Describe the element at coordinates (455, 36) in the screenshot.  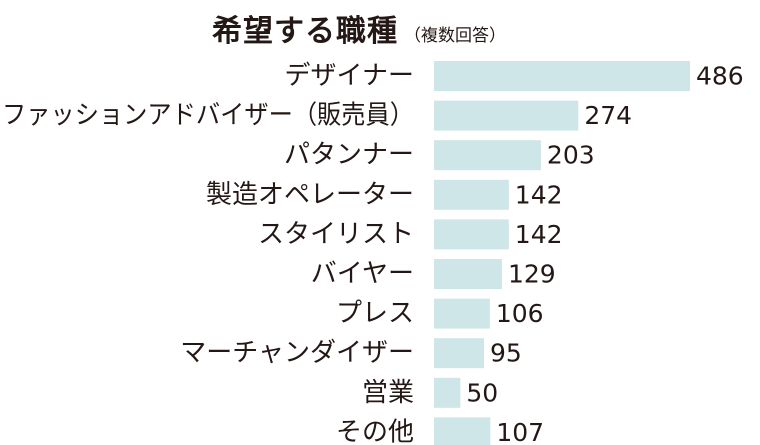
I see `chart-subtitle: （複数回答）` at that location.